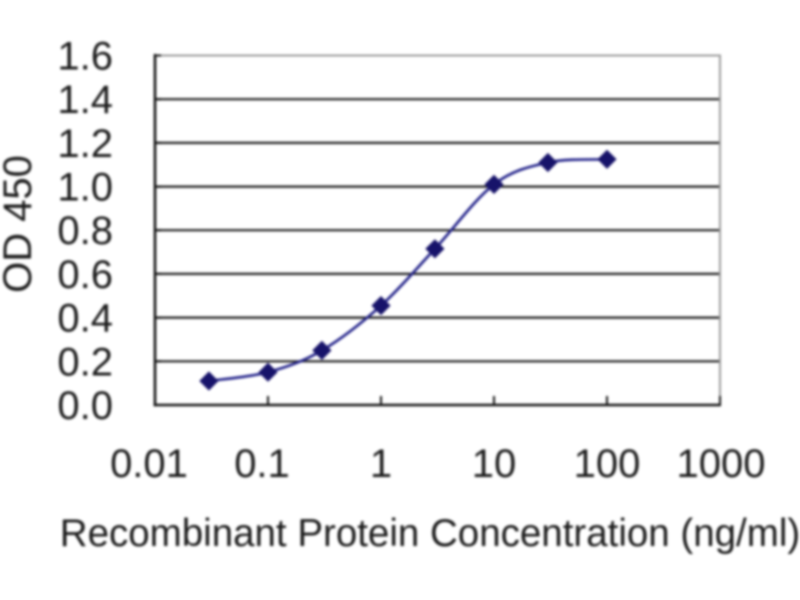 This screenshot has width=800, height=600. What do you see at coordinates (85, 188) in the screenshot?
I see `svg-text: 1.0` at bounding box center [85, 188].